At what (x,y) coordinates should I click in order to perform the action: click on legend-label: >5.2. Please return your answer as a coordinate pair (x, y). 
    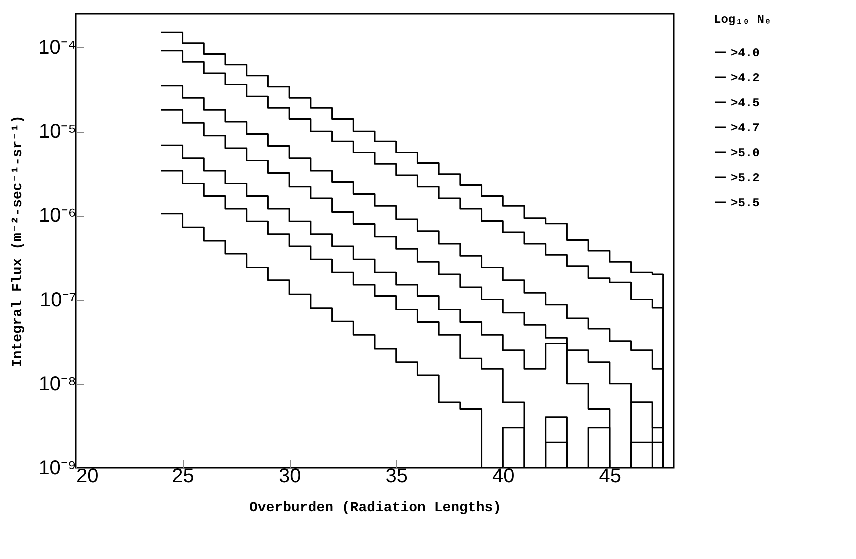
    Looking at the image, I should click on (745, 179).